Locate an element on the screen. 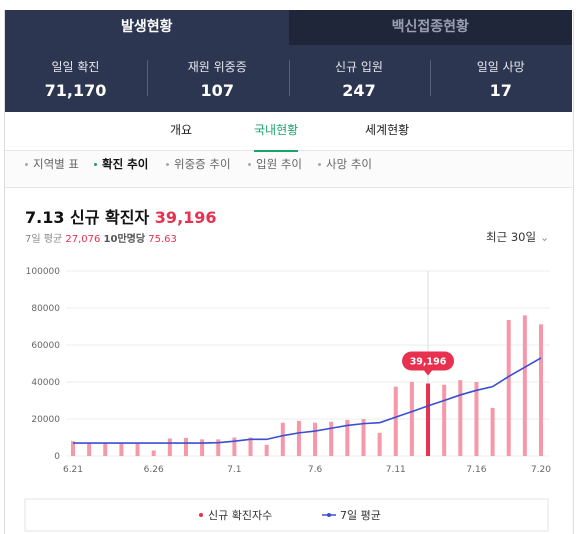  header-tab: 백신접종현황 is located at coordinates (430, 27).